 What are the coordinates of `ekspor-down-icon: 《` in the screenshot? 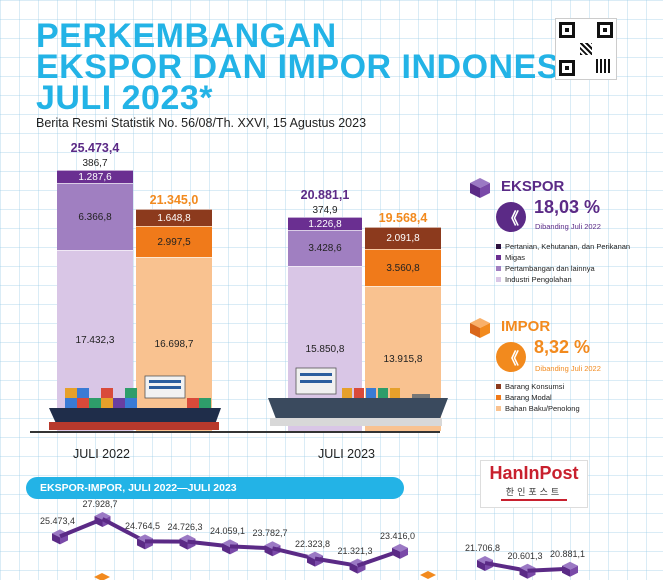 It's located at (511, 217).